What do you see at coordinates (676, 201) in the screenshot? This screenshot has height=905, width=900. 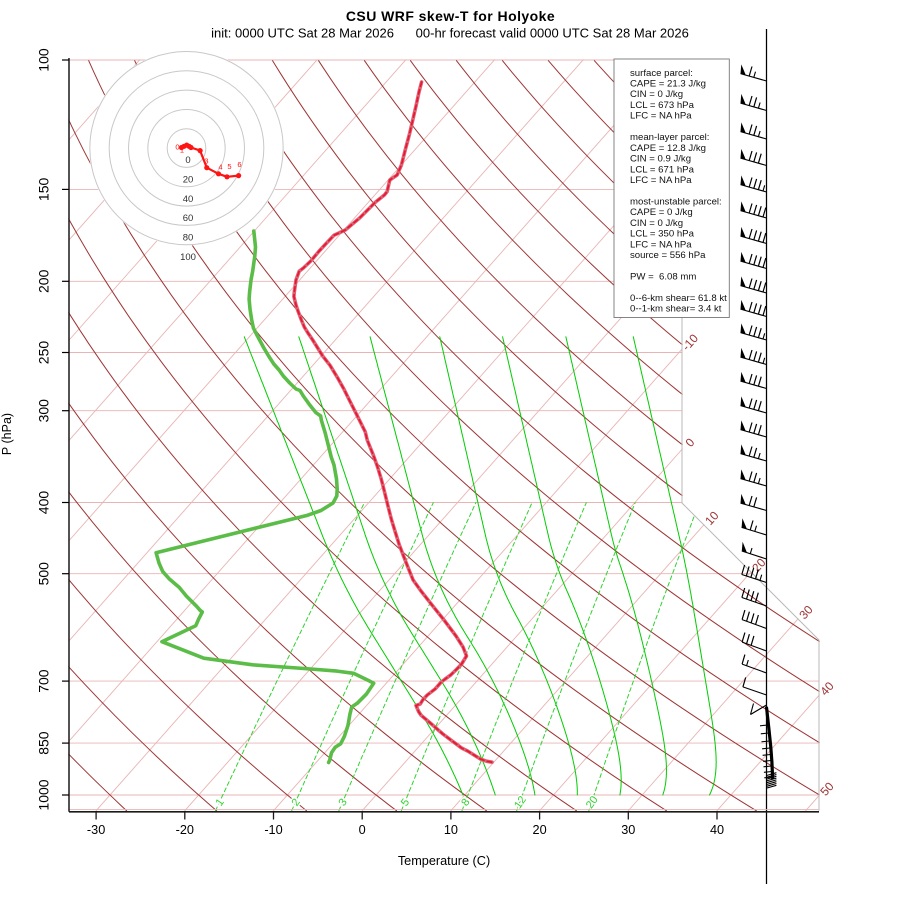 I see `svg-text: most-unstable parcel:` at bounding box center [676, 201].